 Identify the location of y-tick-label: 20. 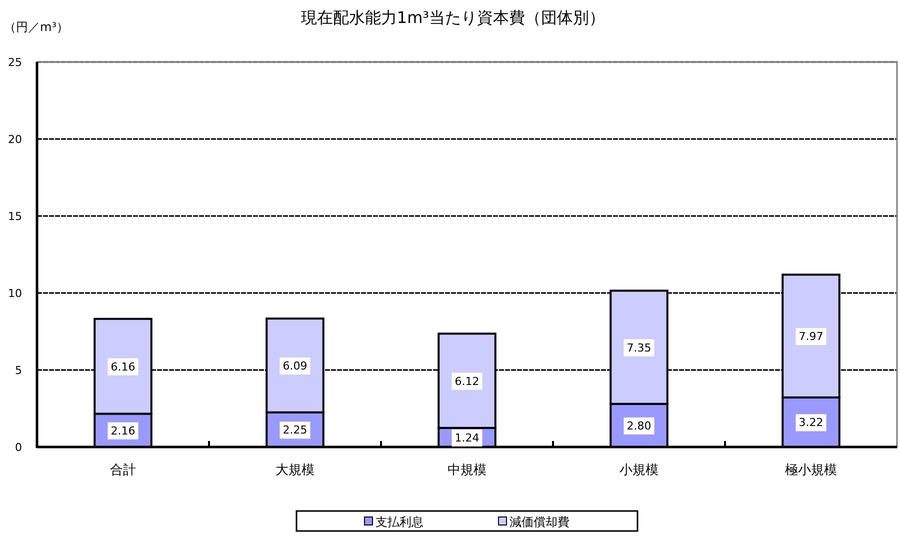
(15, 139).